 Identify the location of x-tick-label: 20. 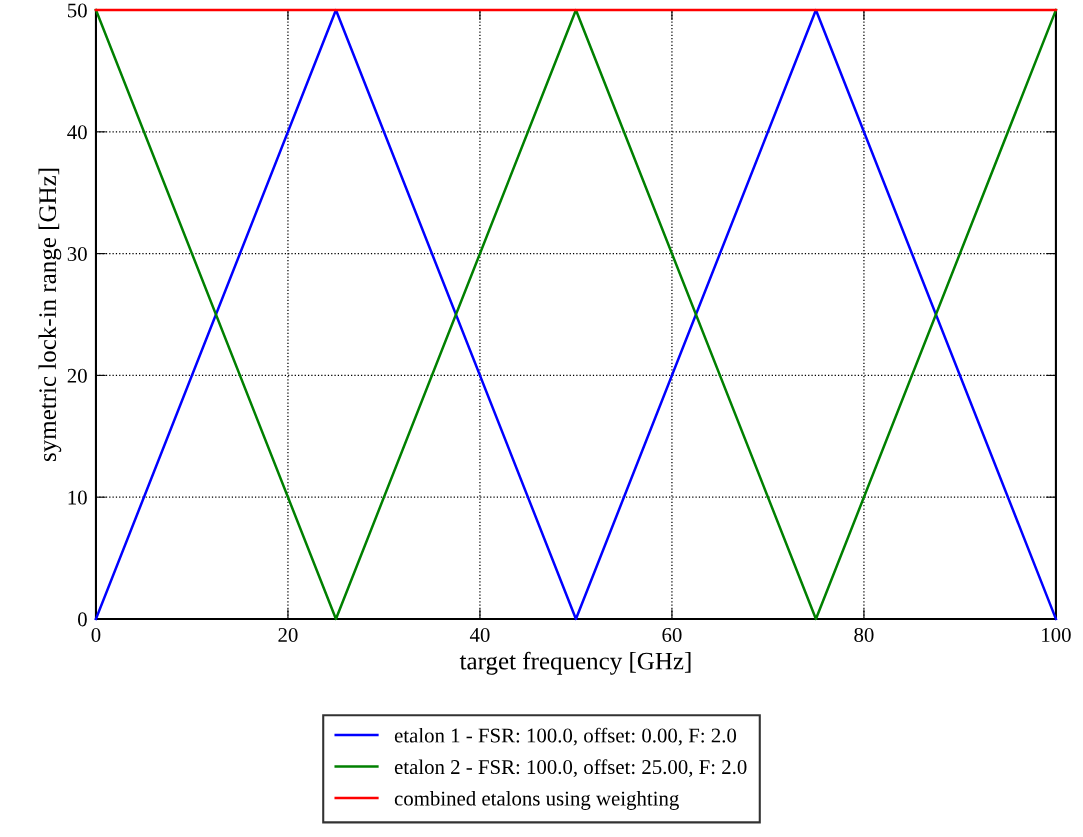
(288, 634).